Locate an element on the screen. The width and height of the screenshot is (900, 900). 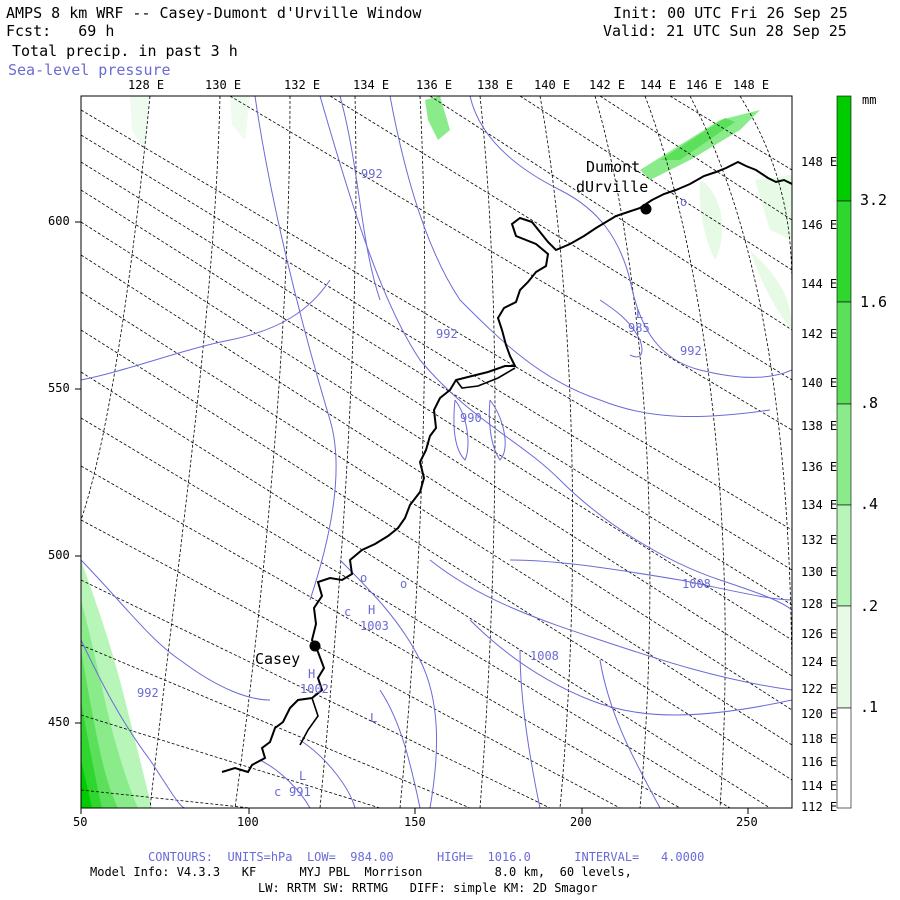
x-tick-label: 100 is located at coordinates (248, 822).